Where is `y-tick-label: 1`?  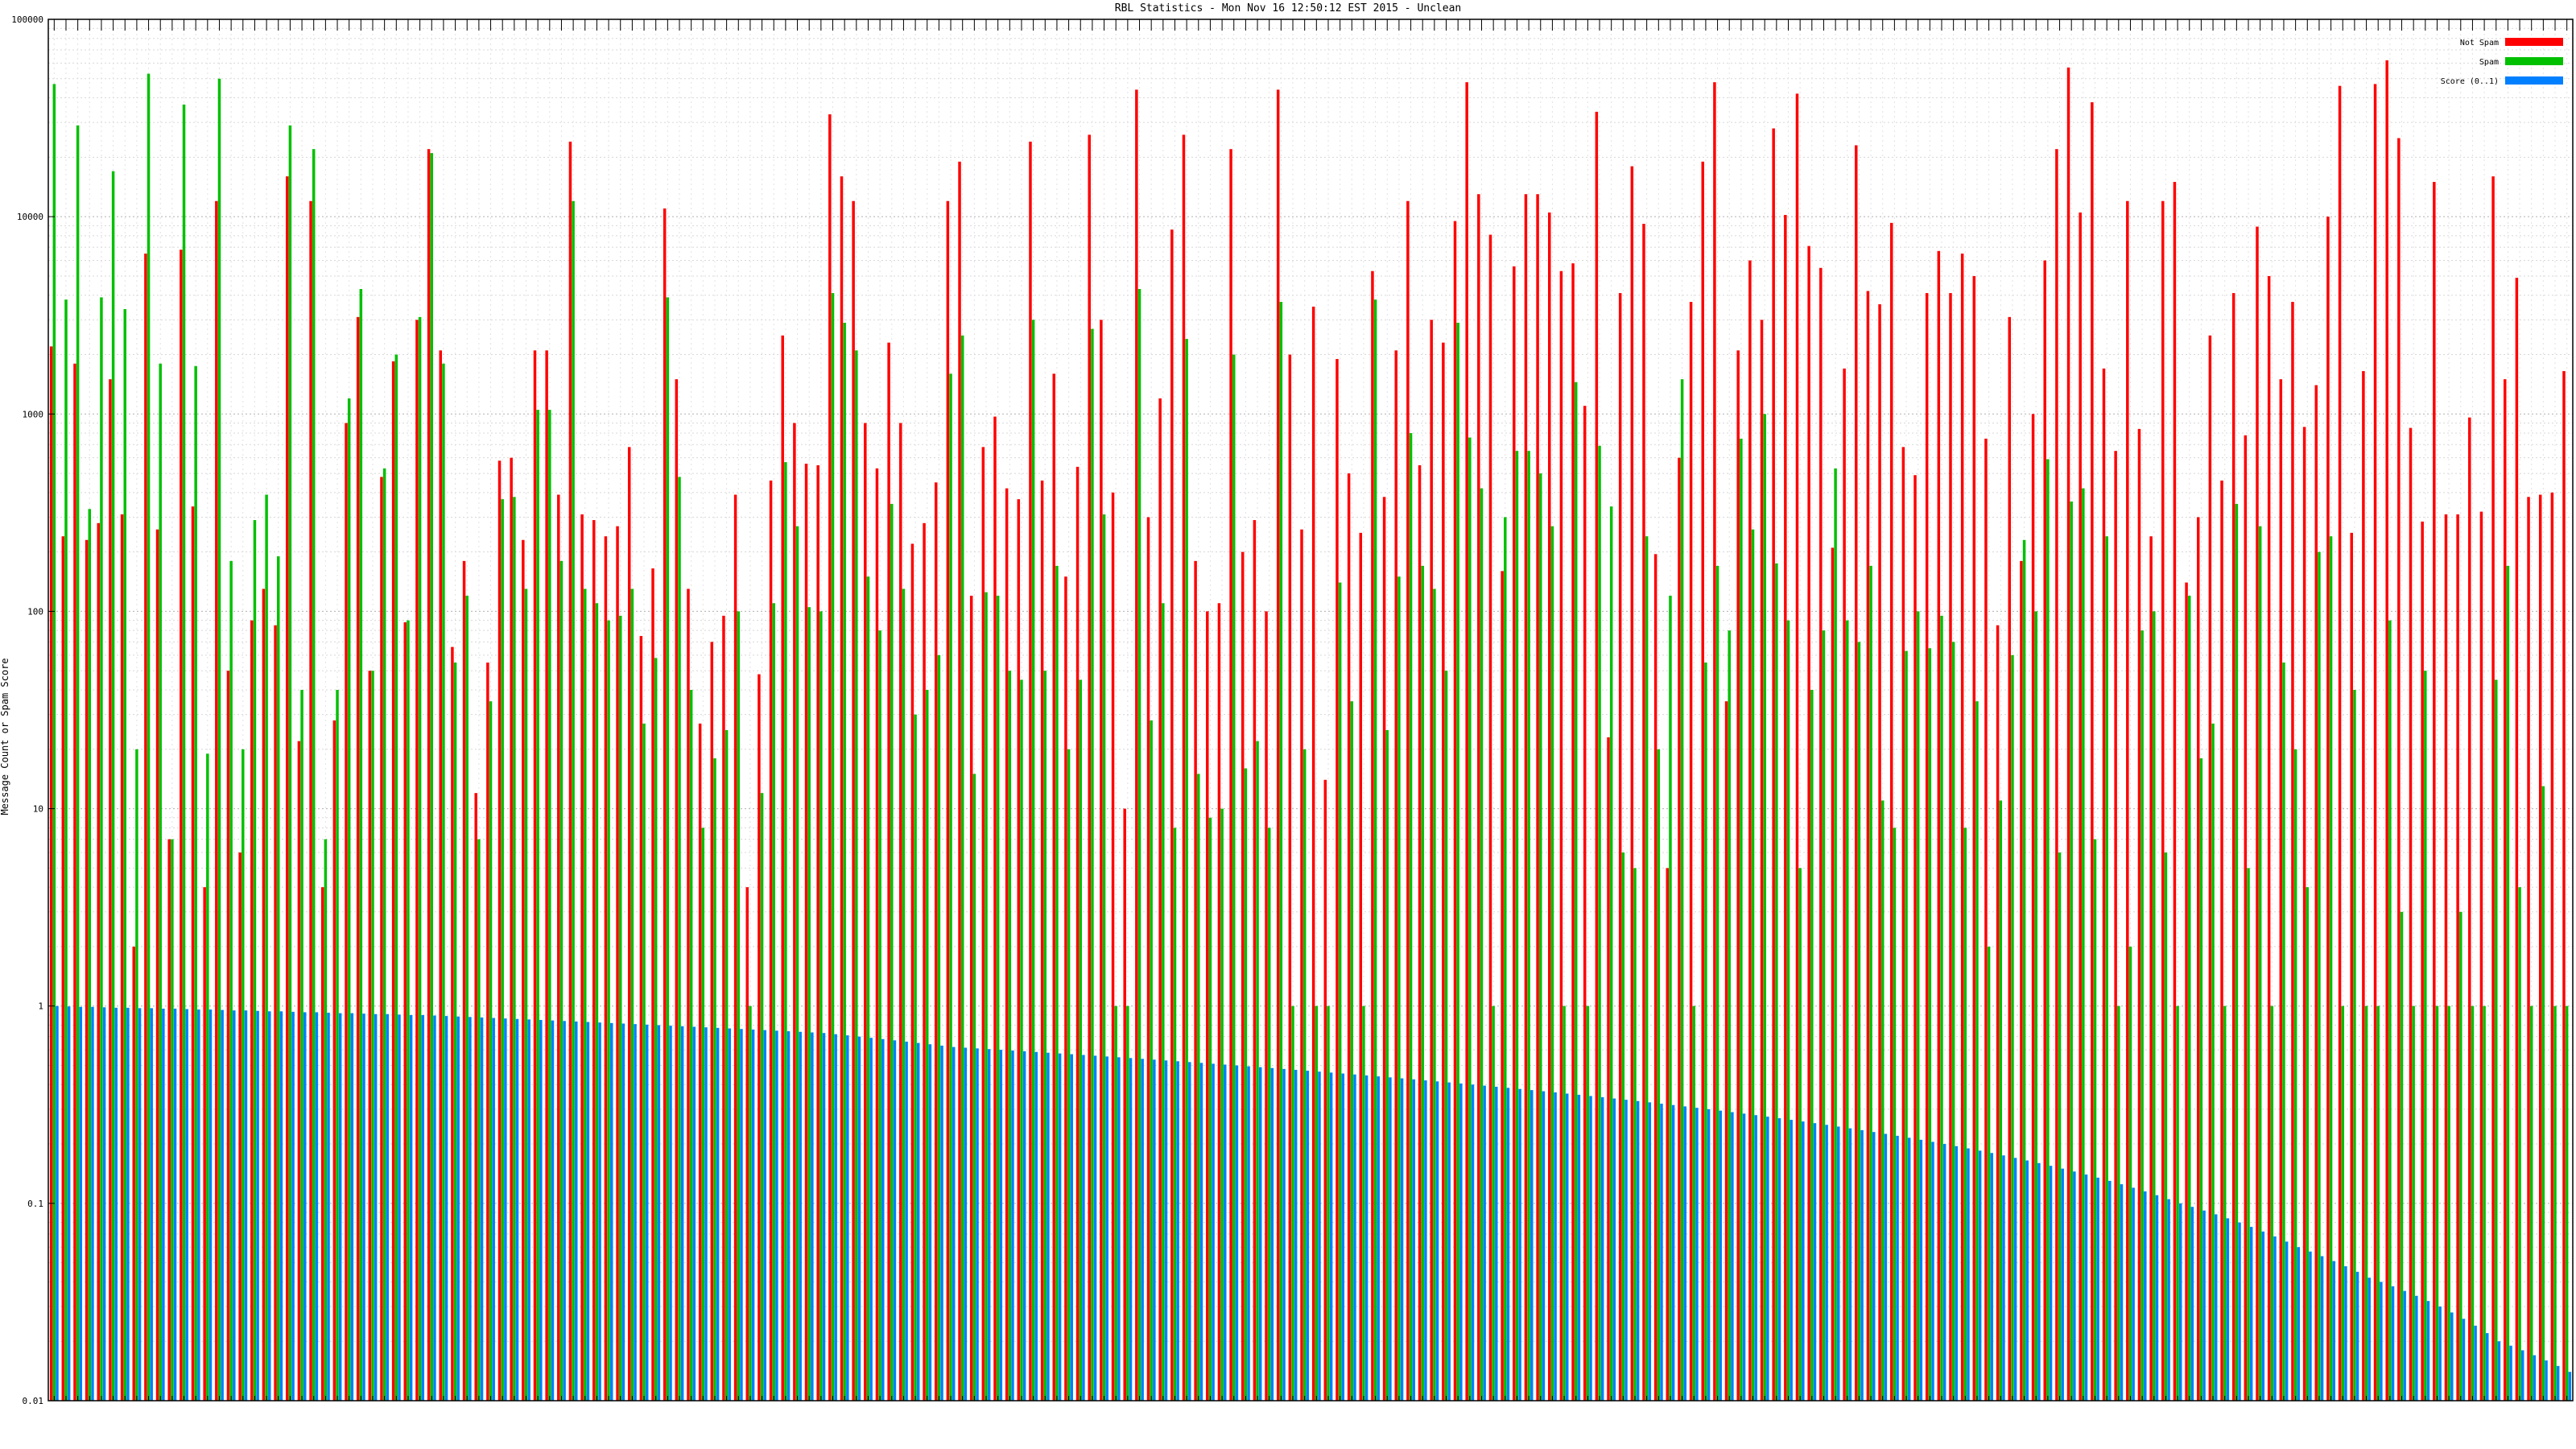 y-tick-label: 1 is located at coordinates (40, 1007).